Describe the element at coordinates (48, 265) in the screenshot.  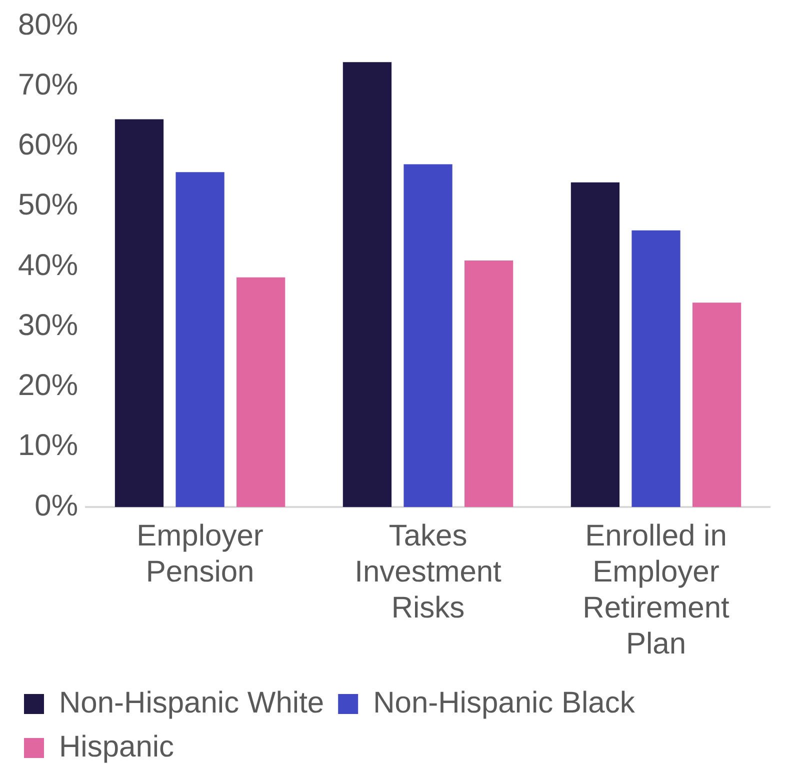
I see `y-tick-label: 40%` at that location.